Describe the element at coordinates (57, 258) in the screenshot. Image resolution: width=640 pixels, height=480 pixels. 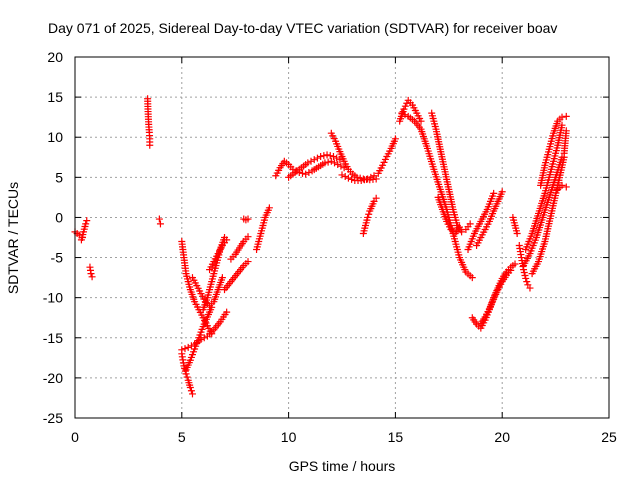
I see `y-tick-label: -5` at that location.